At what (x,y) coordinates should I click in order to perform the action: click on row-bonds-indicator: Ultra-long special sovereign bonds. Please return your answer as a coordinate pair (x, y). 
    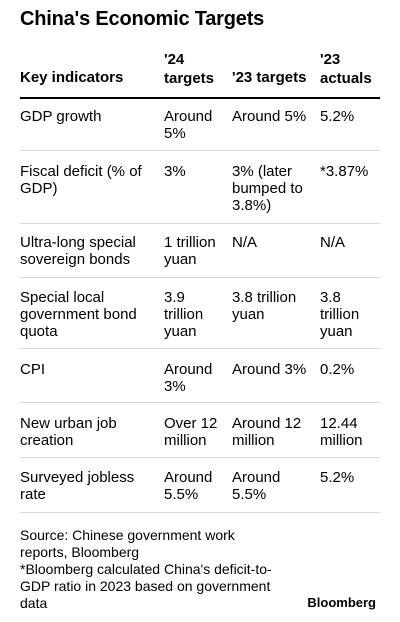
    Looking at the image, I should click on (78, 251).